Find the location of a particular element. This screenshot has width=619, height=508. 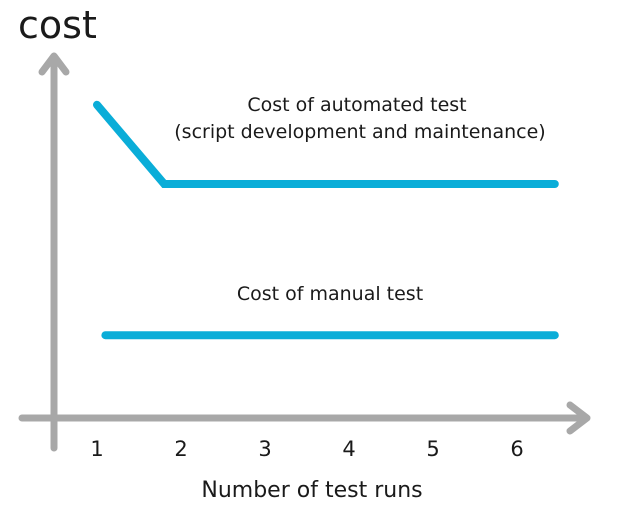

automated-test-cost-line is located at coordinates (326, 144).